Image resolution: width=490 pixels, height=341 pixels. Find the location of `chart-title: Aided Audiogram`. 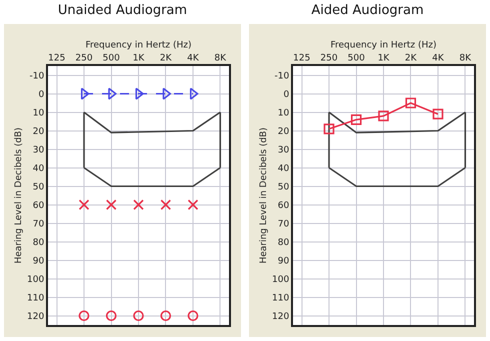

chart-title: Aided Audiogram is located at coordinates (367, 11).